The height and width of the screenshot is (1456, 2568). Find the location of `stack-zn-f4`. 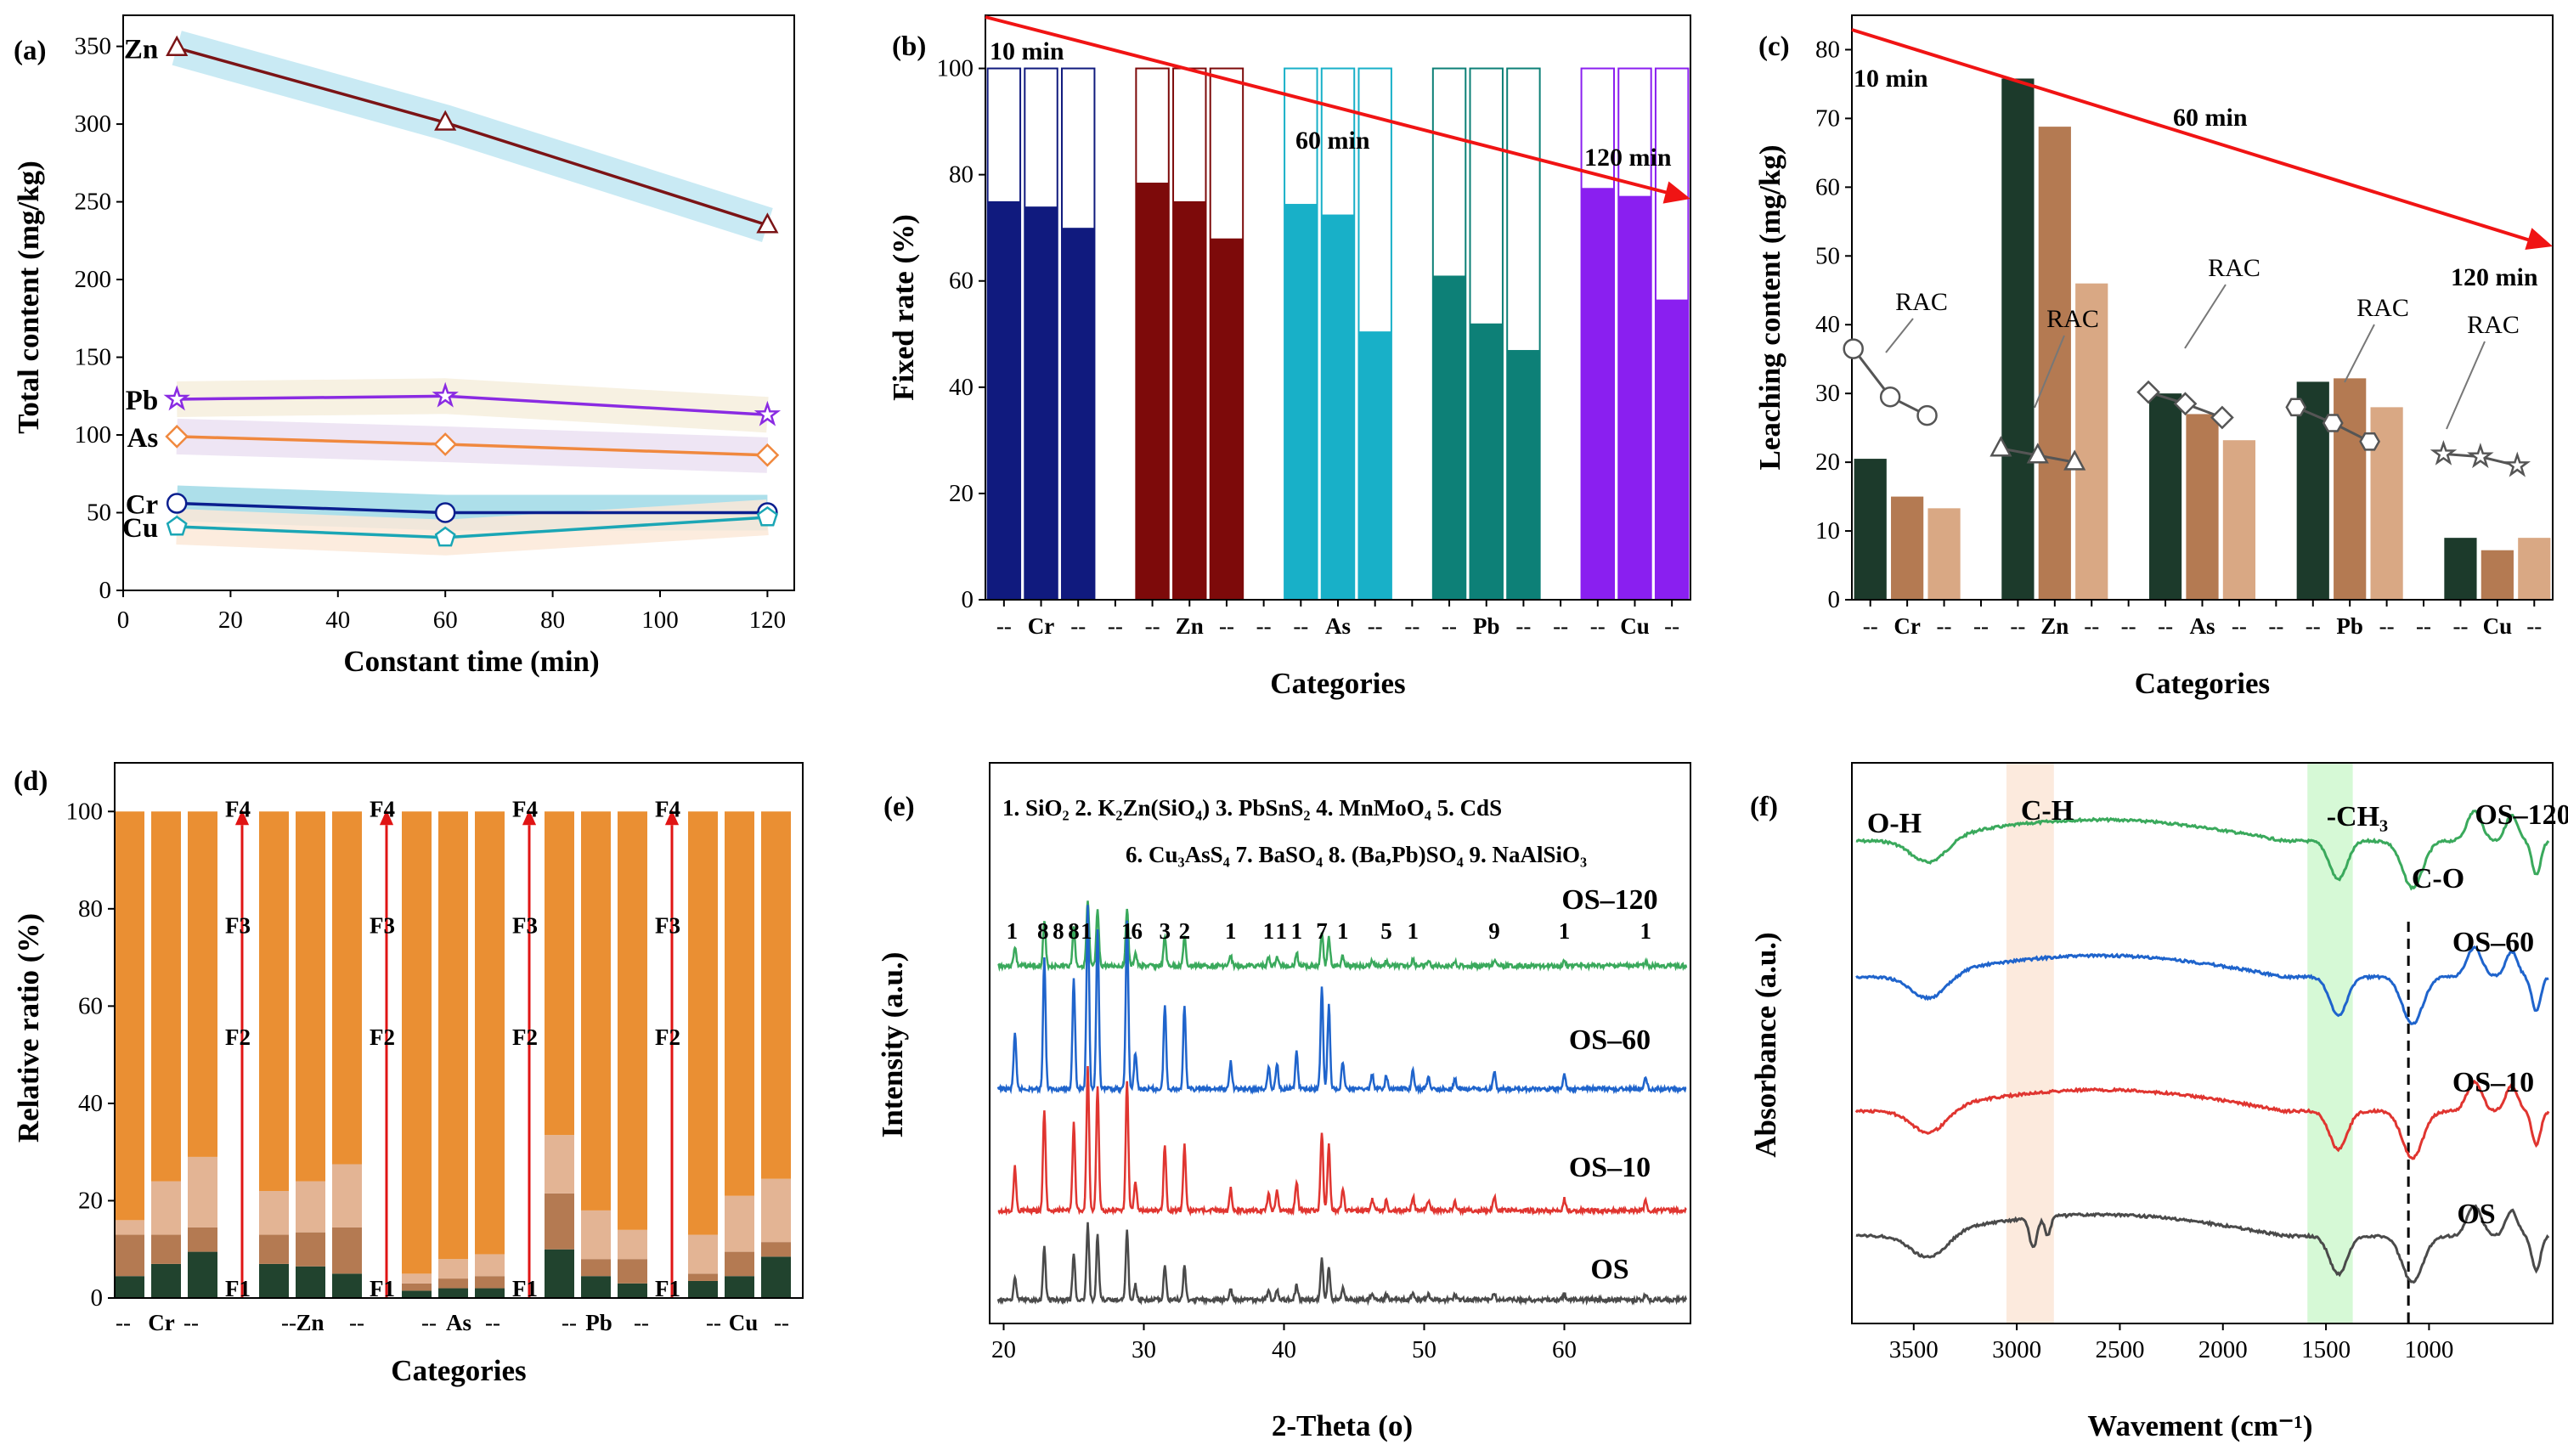

stack-zn-f4 is located at coordinates (274, 1001).